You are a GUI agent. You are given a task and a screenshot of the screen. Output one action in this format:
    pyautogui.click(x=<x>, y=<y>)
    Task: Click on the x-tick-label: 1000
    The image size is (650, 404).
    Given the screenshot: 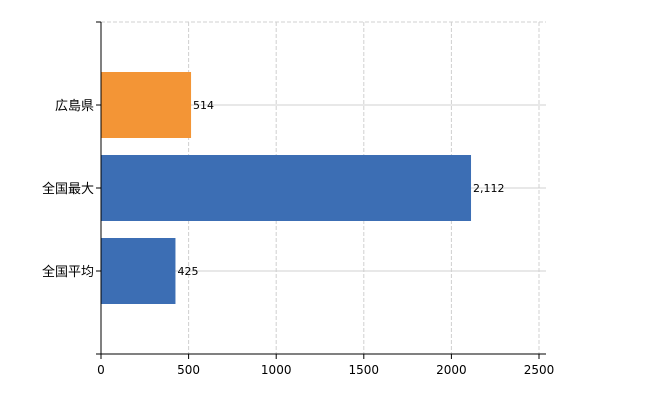 What is the action you would take?
    pyautogui.click(x=276, y=370)
    